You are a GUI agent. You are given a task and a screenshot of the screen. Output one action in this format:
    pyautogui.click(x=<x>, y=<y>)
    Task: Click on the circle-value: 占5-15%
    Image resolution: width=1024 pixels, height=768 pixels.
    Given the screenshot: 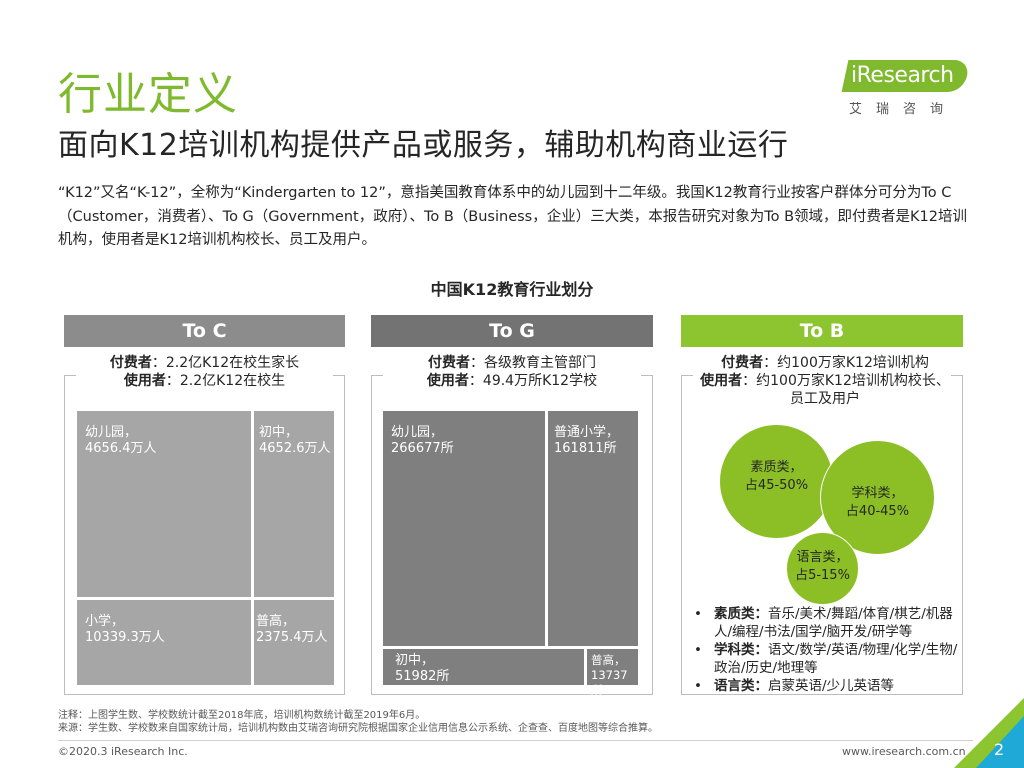 What is the action you would take?
    pyautogui.click(x=822, y=575)
    